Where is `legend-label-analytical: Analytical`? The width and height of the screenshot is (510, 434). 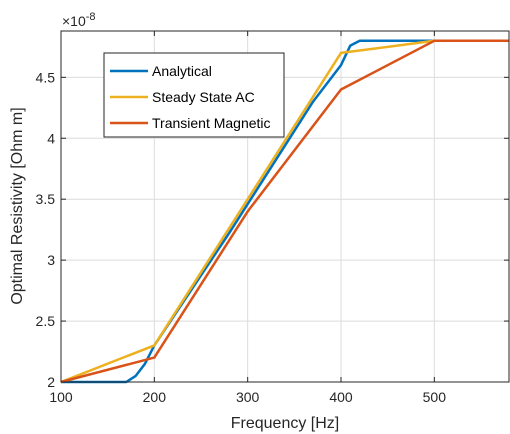 legend-label-analytical: Analytical is located at coordinates (182, 71).